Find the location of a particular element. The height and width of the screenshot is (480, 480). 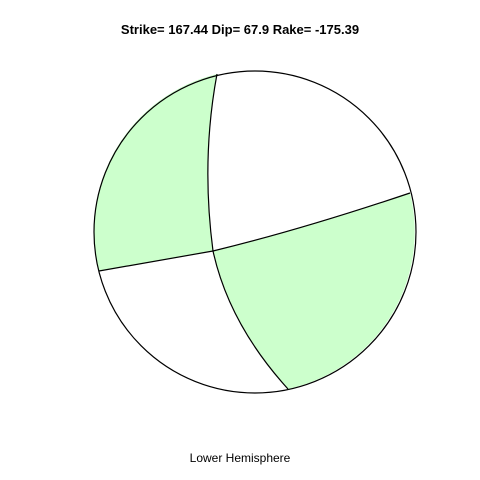

plot-title: Strike= 167.44 Dip= 67.9 Rake= -175.39 is located at coordinates (240, 29).